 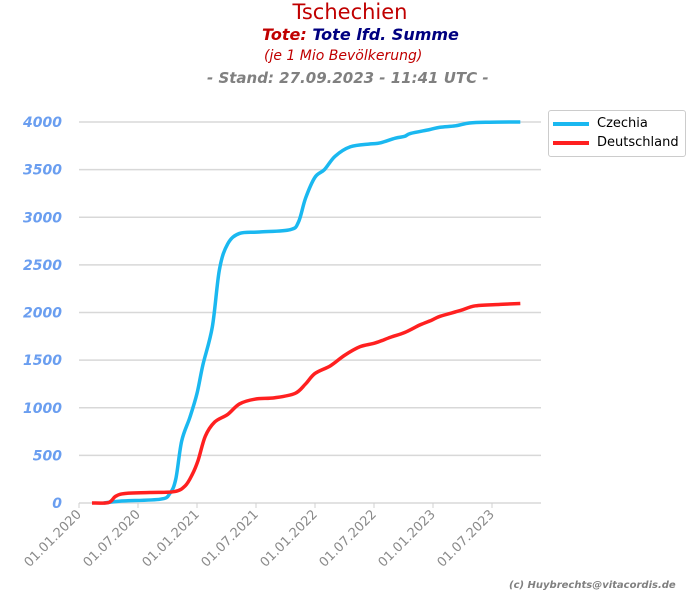 I want to click on chart-subtitle: Tote: Tote lfd. Summe, so click(x=360, y=34).